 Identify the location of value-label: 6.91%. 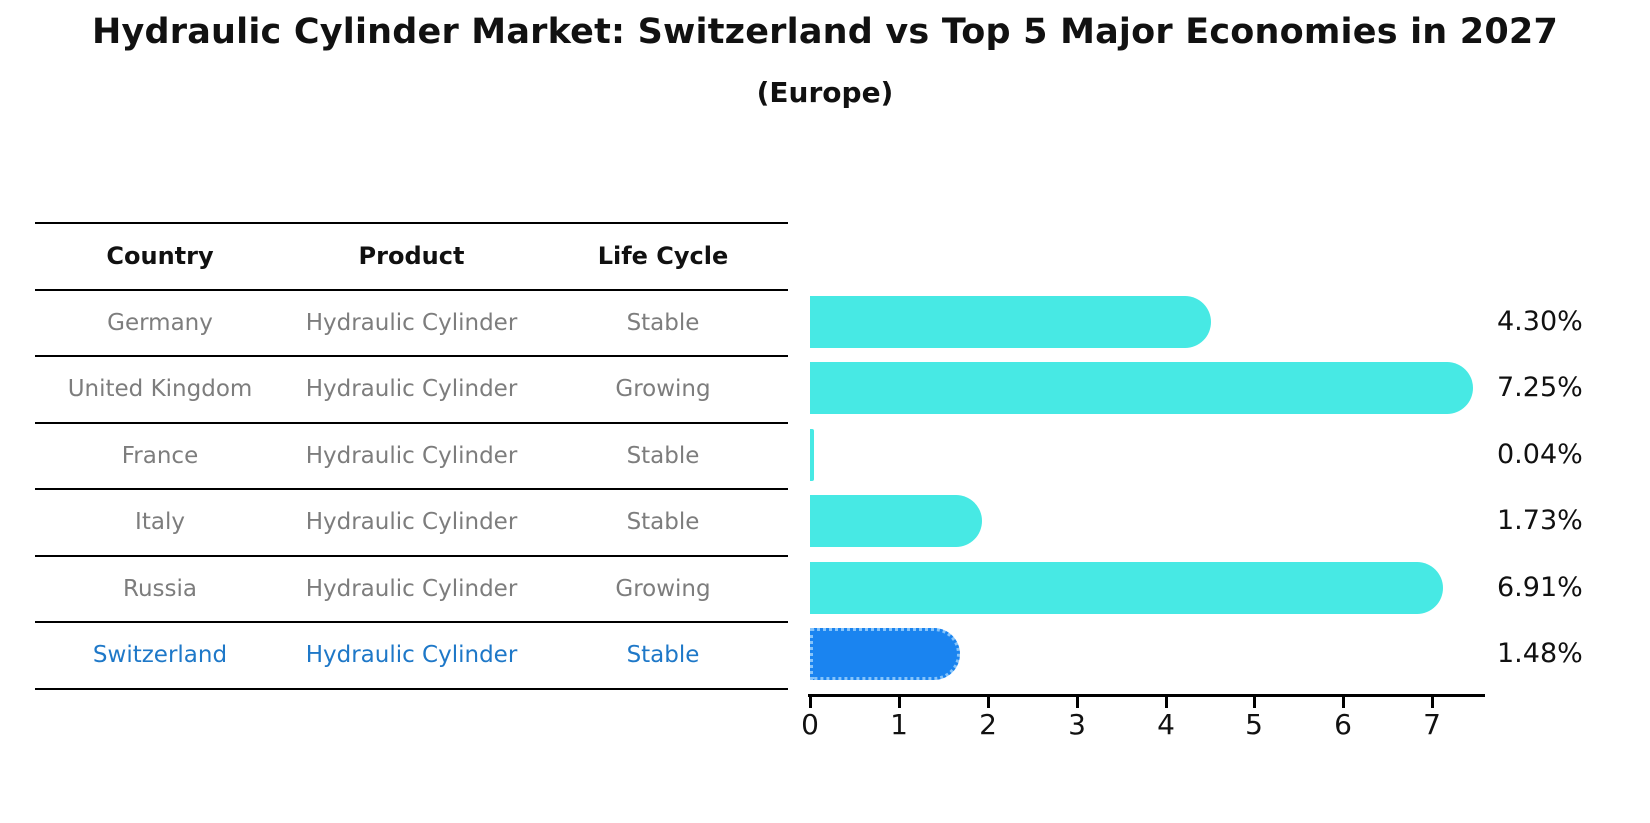
(1540, 587).